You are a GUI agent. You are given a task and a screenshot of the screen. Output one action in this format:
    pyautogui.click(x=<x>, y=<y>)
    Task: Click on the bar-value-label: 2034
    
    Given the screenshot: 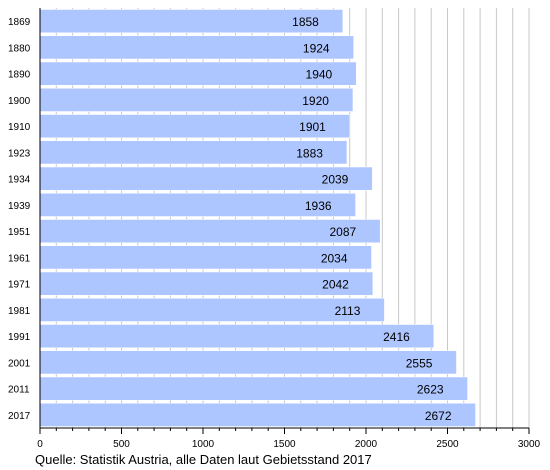 What is the action you would take?
    pyautogui.click(x=334, y=258)
    